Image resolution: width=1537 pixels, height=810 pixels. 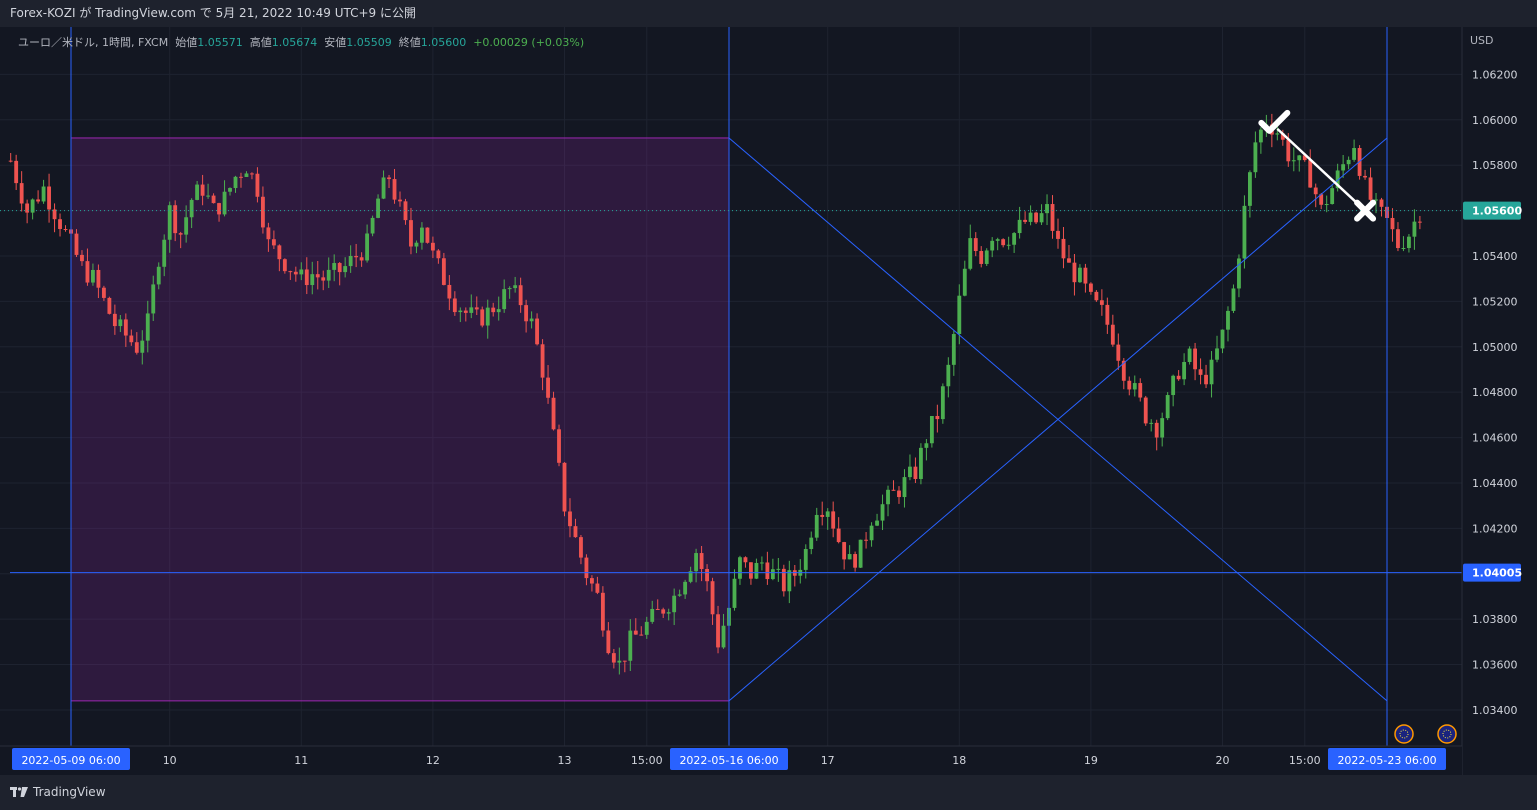 I want to click on trade-line, so click(x=1321, y=169).